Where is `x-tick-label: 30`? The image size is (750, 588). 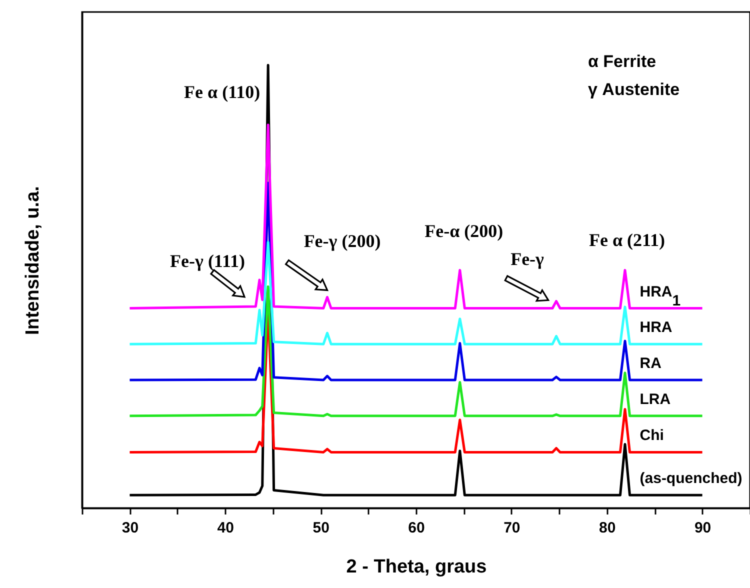
x-tick-label: 30 is located at coordinates (130, 528).